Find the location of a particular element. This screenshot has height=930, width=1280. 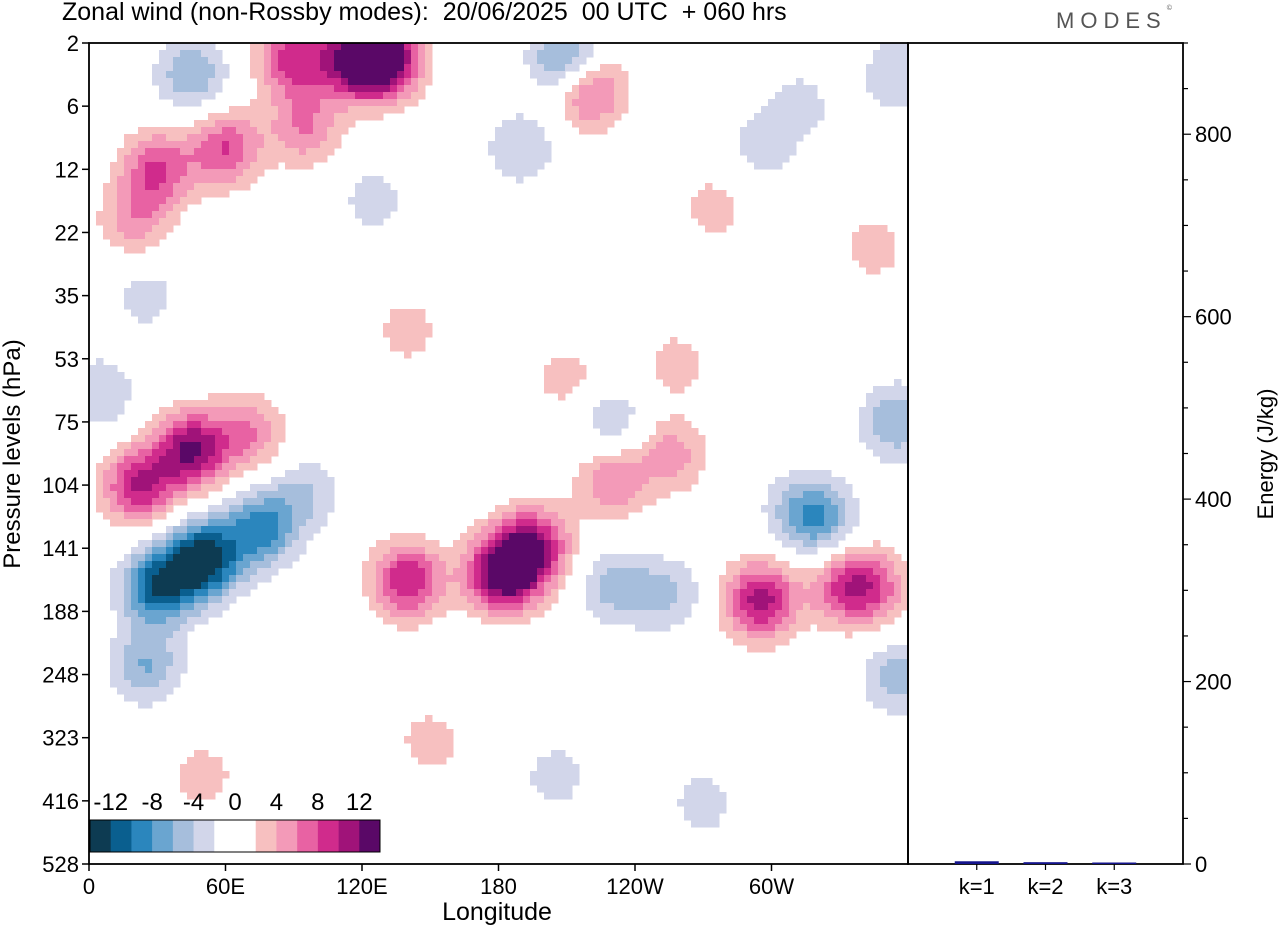

logo-mark: © is located at coordinates (1169, 8).